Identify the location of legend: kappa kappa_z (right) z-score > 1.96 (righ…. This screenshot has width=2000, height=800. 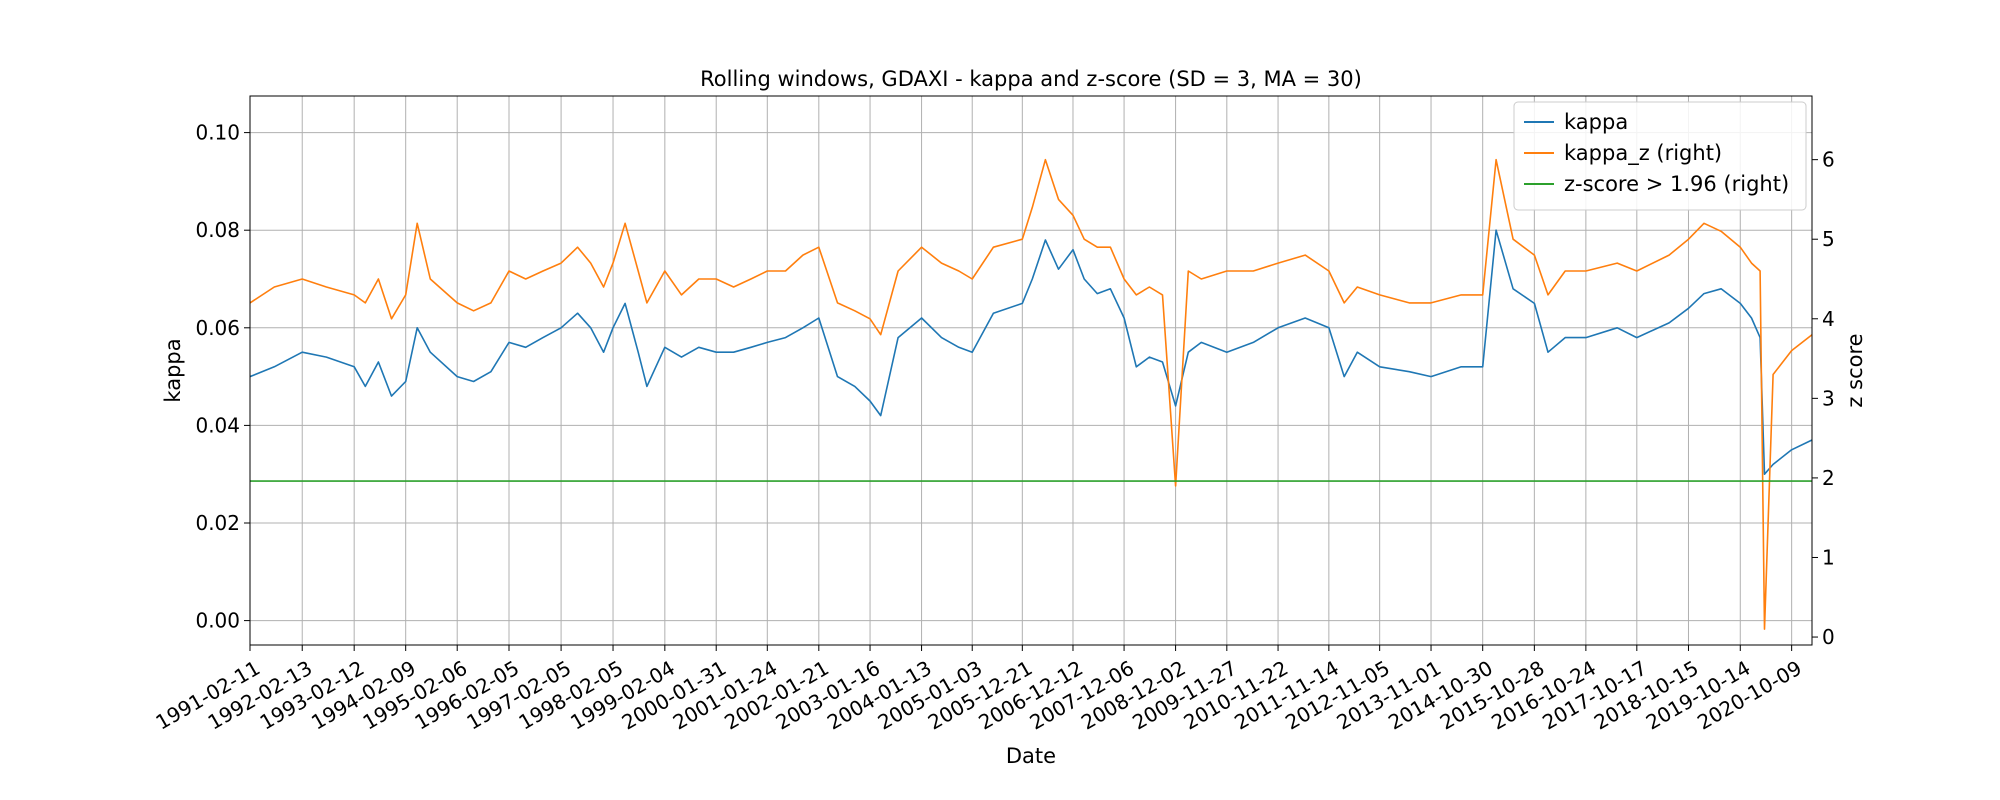
(1660, 156).